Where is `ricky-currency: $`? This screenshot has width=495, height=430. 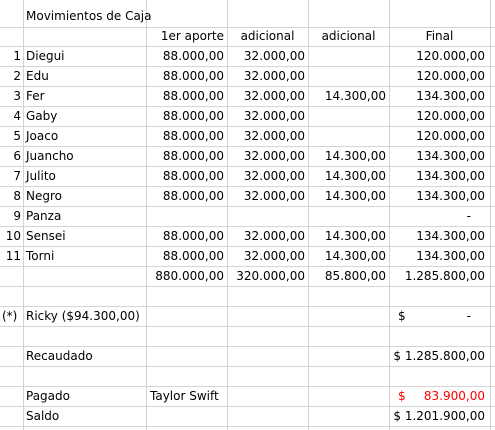
ricky-currency: $ is located at coordinates (402, 316).